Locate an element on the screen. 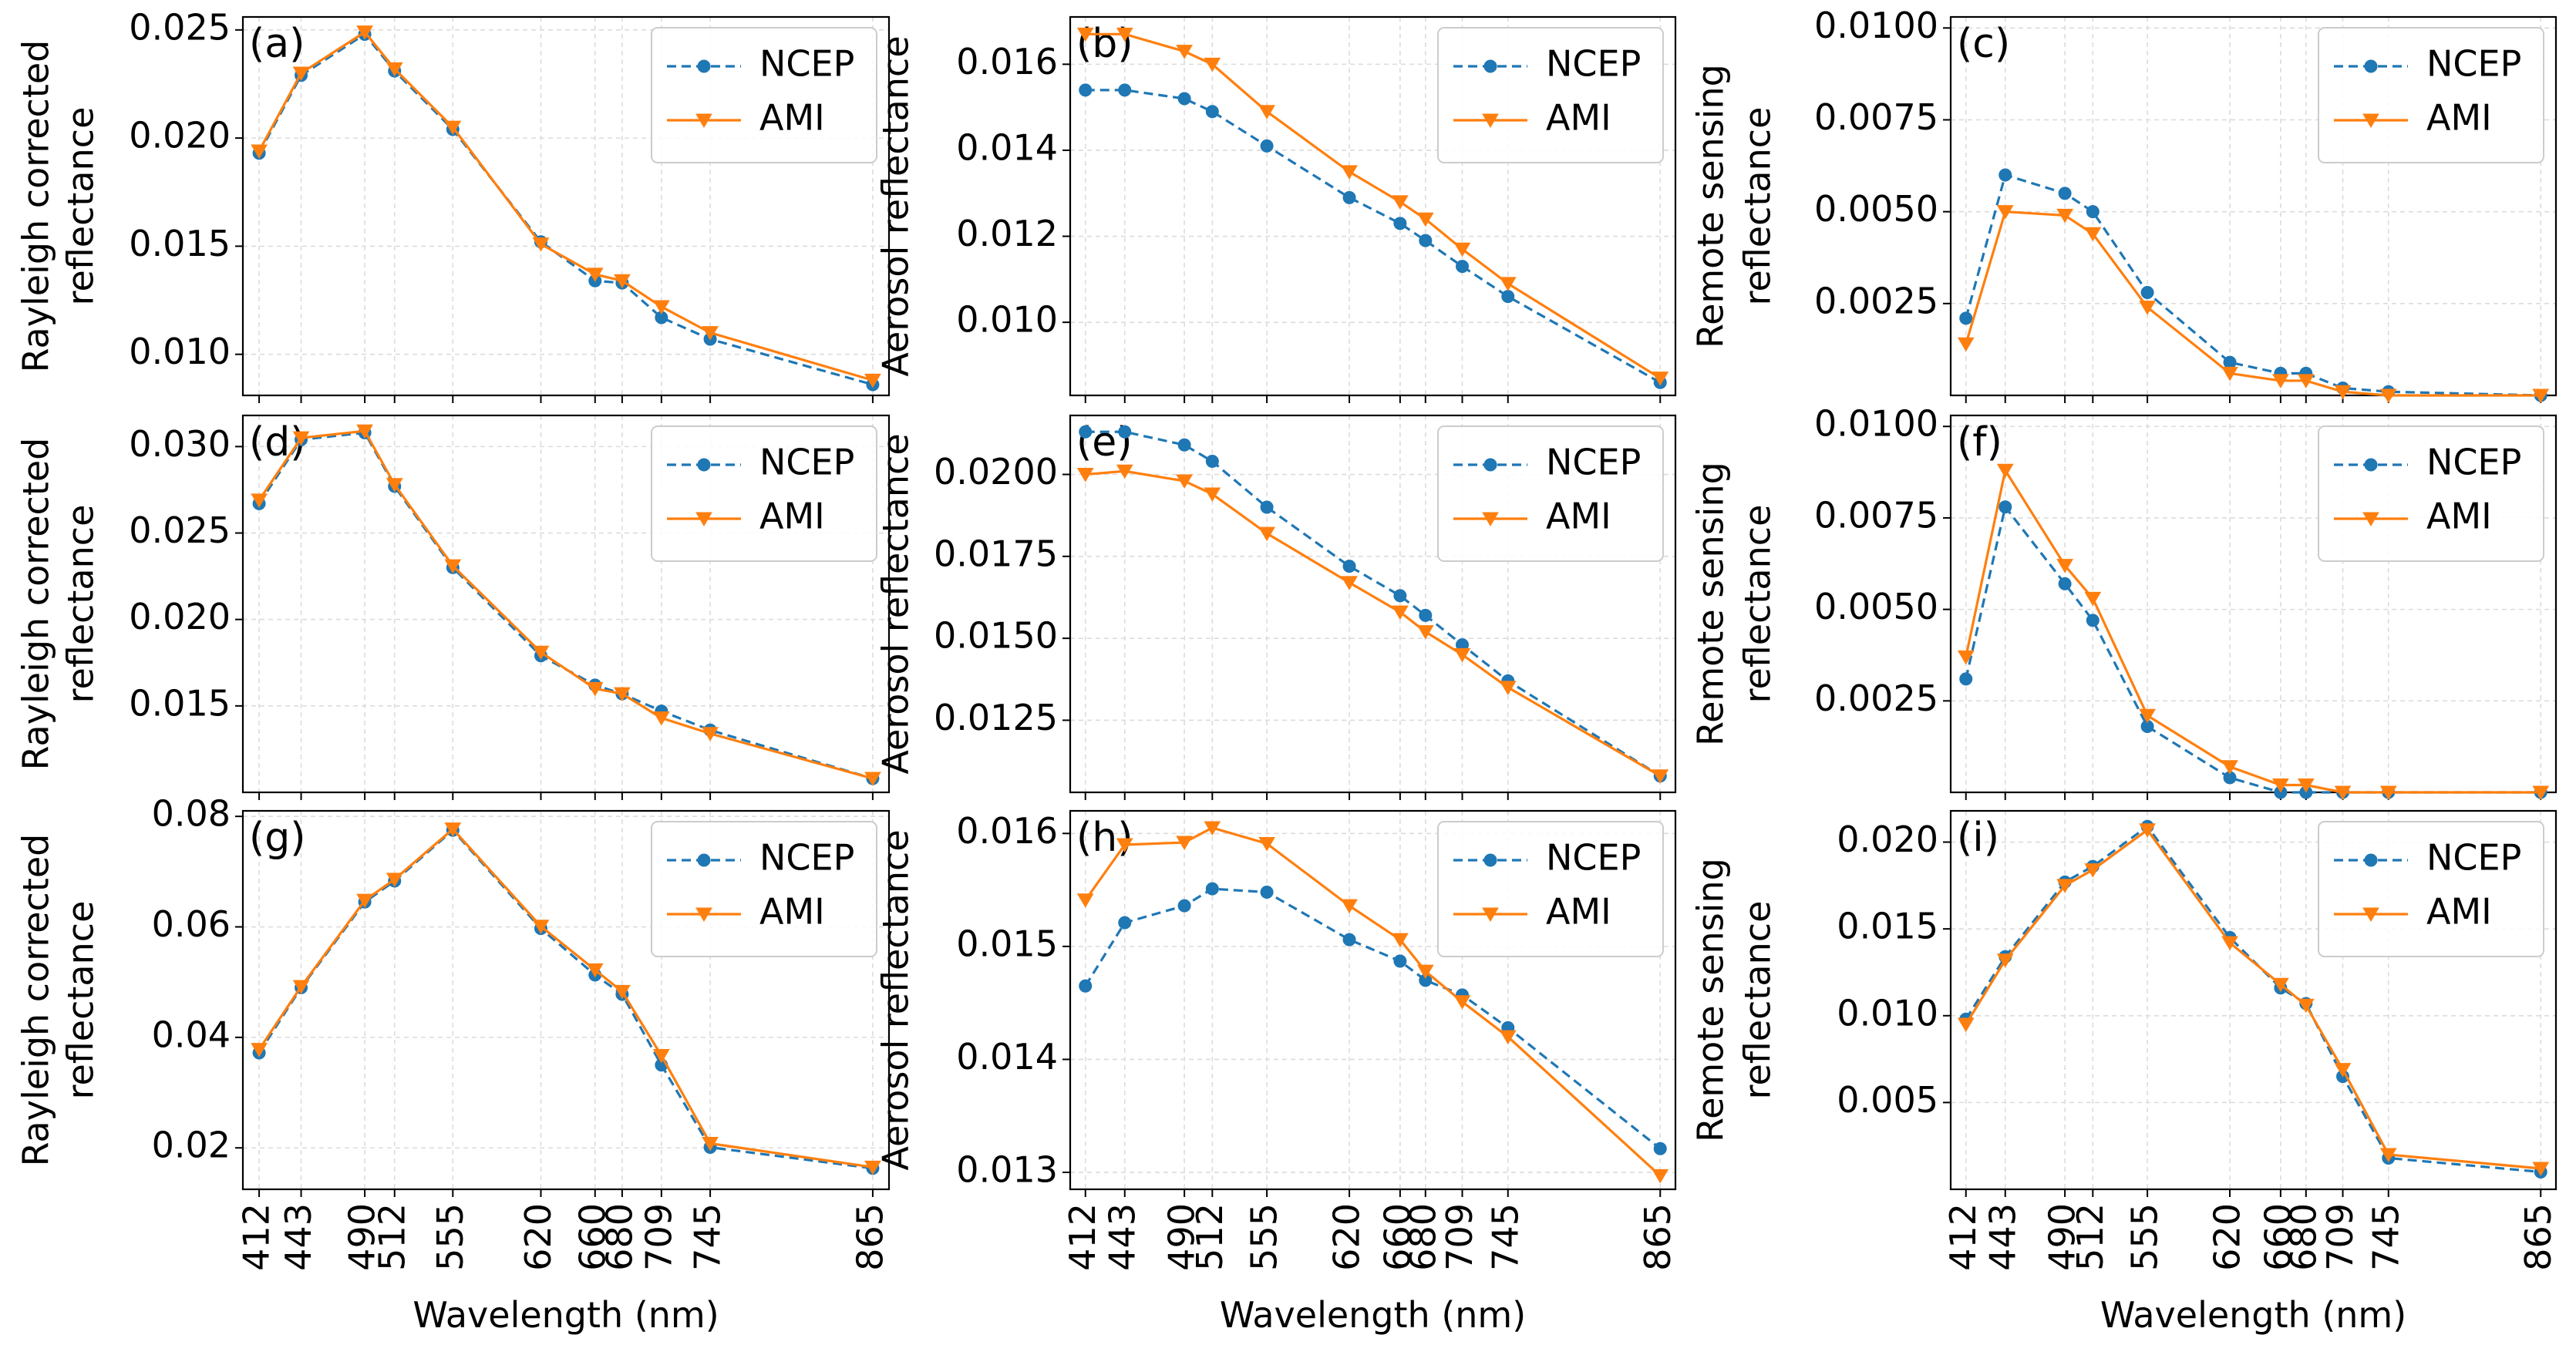  panel-label: (a) is located at coordinates (277, 44).